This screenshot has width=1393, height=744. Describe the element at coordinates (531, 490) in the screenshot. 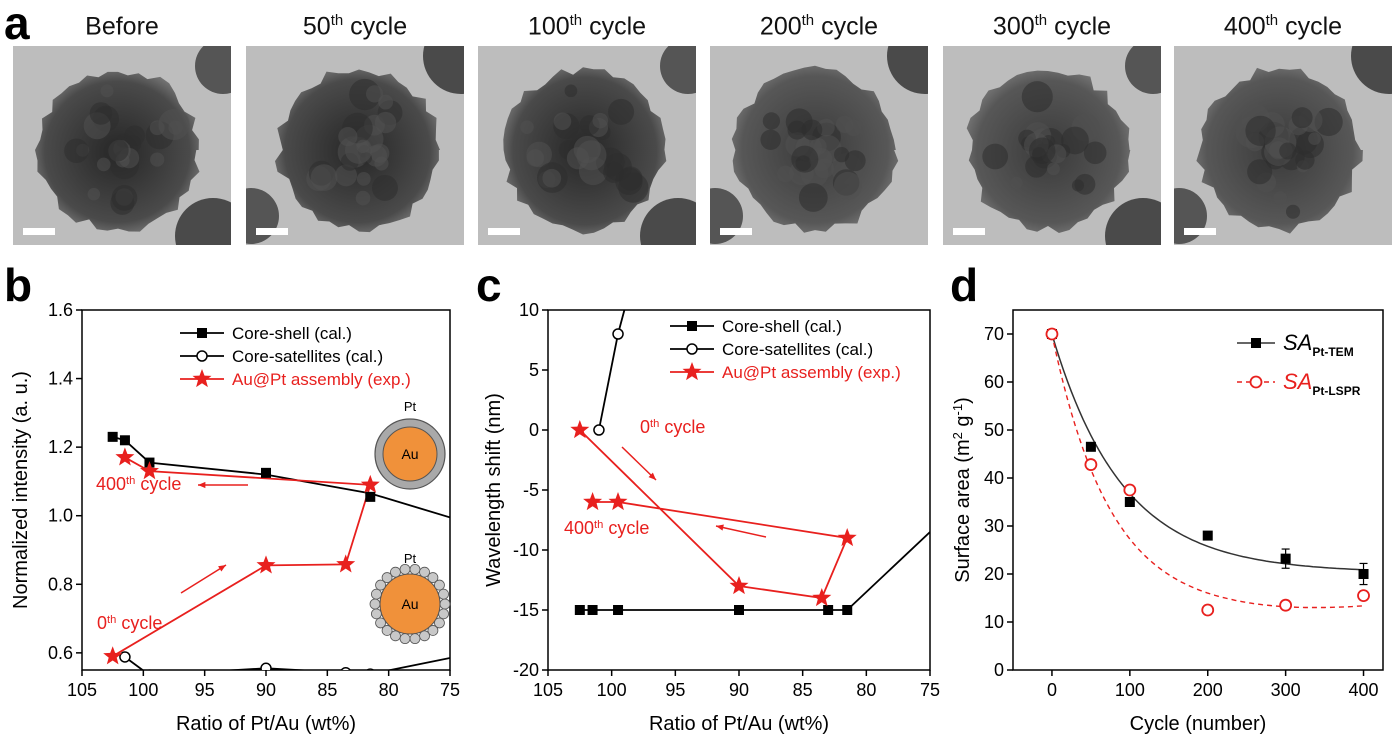

I see `y-tick-label: -5` at that location.